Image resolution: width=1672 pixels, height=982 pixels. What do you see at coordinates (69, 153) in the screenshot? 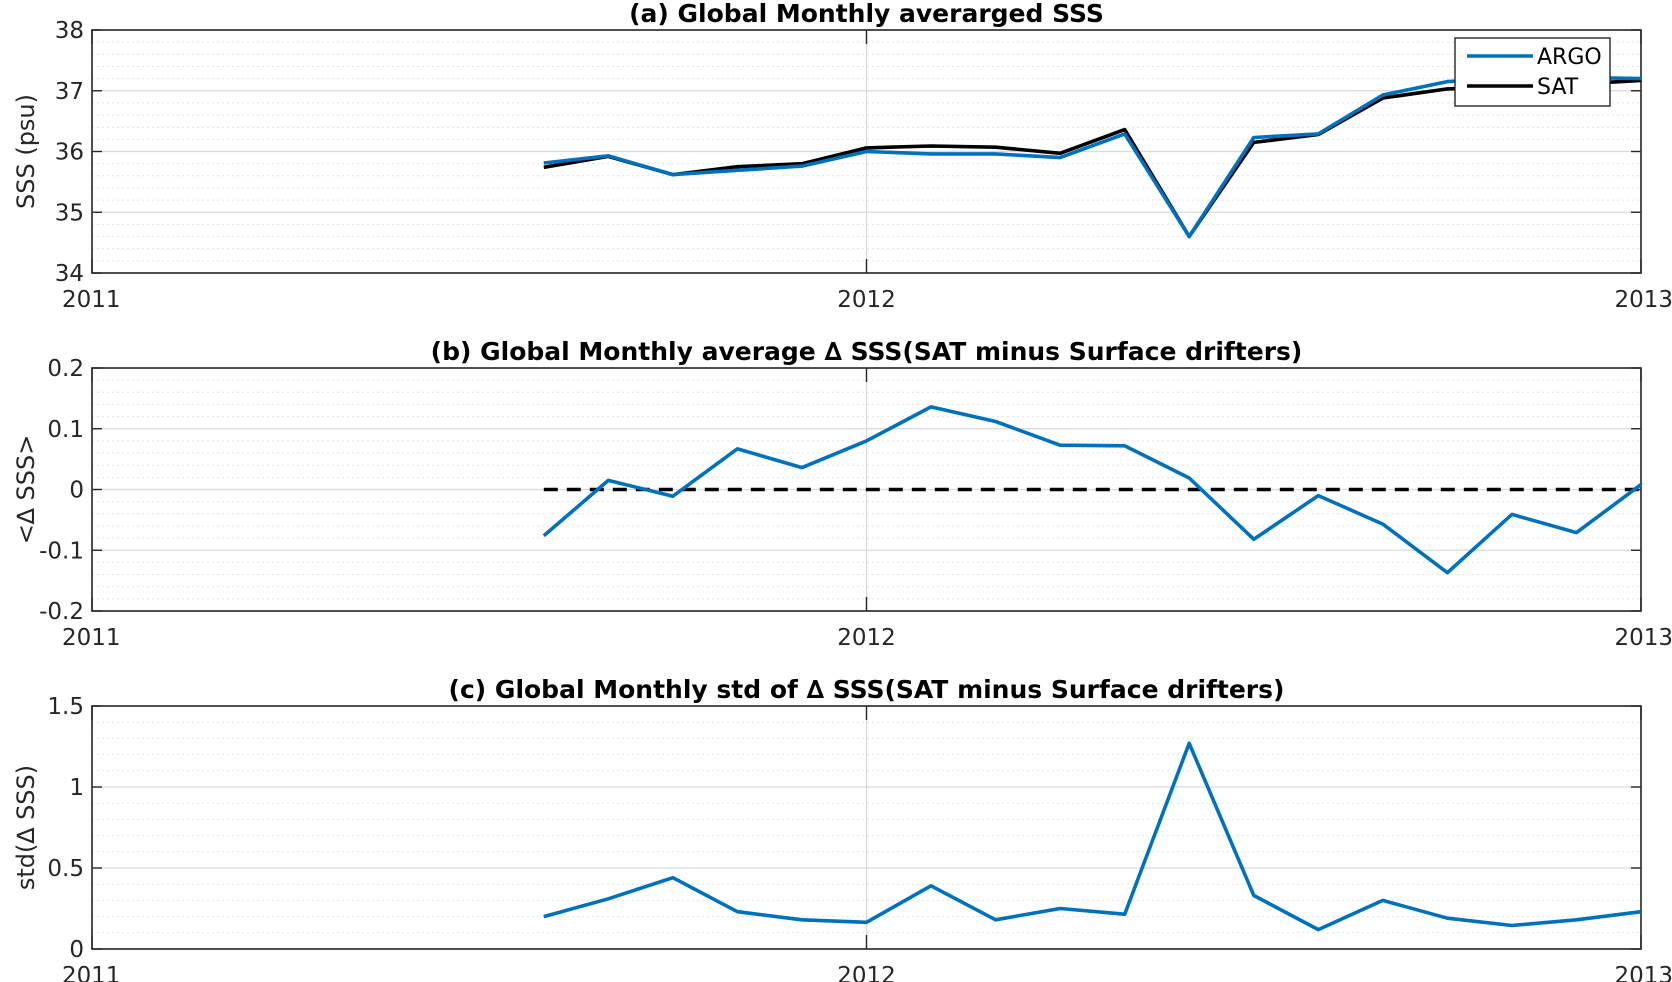
I see `y-tick-label: 36` at bounding box center [69, 153].